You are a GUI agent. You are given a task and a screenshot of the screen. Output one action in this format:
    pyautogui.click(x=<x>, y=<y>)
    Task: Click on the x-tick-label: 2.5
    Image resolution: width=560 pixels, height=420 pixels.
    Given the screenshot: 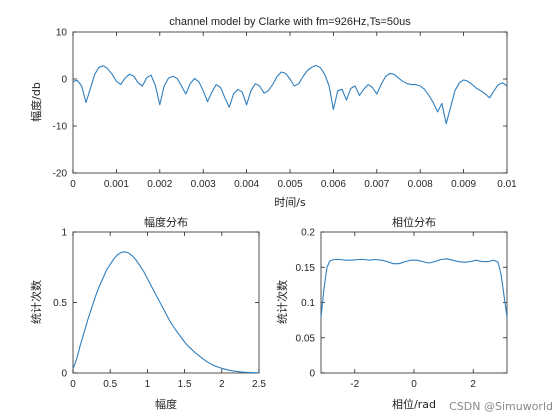 What is the action you would take?
    pyautogui.click(x=259, y=384)
    